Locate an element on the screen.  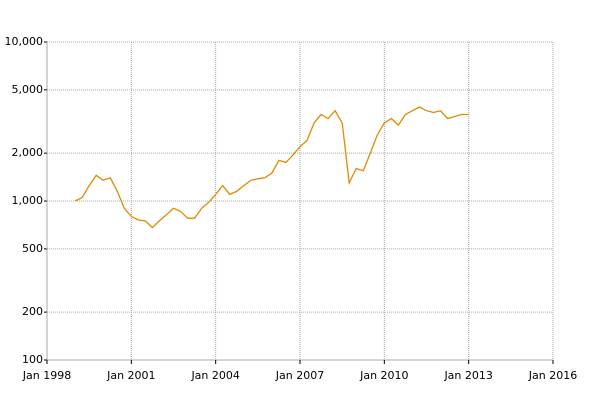
x-tick-label: Jan 2007 is located at coordinates (299, 375).